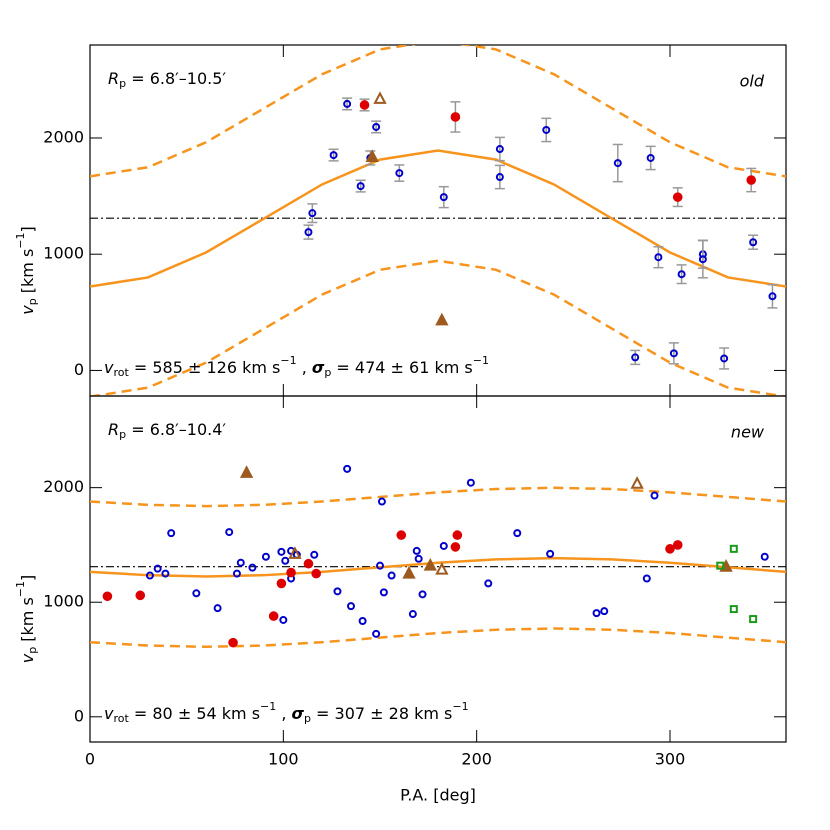 This screenshot has width=830, height=830. What do you see at coordinates (176, 78) in the screenshot?
I see `text-part: = 6.8′–10.5′` at bounding box center [176, 78].